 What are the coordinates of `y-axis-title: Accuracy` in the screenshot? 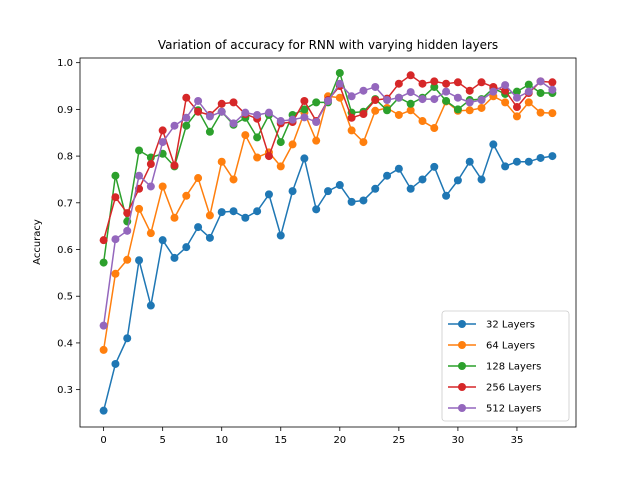 It's located at (37, 242).